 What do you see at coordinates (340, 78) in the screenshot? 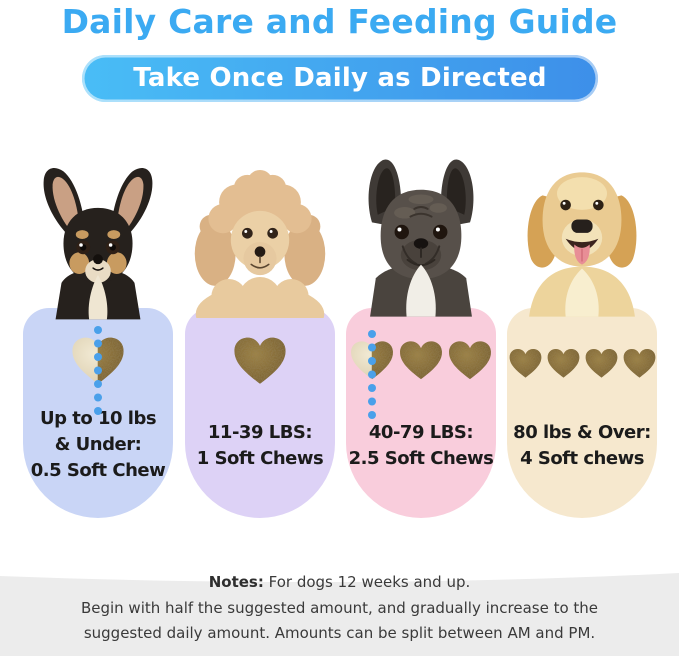
I see `dosage-banner: Take Once Daily as Directed` at bounding box center [340, 78].